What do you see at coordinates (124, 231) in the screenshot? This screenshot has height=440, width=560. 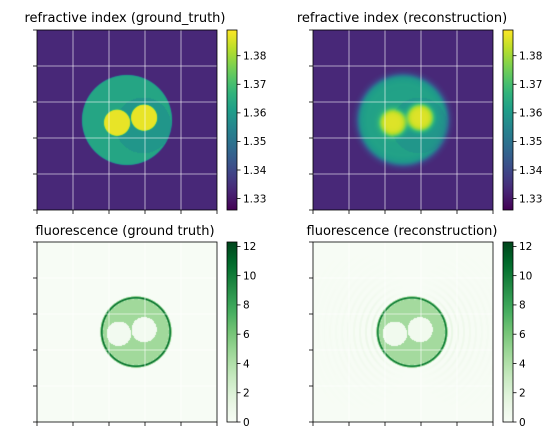 I see `panel-title: fluorescence (ground truth)` at bounding box center [124, 231].